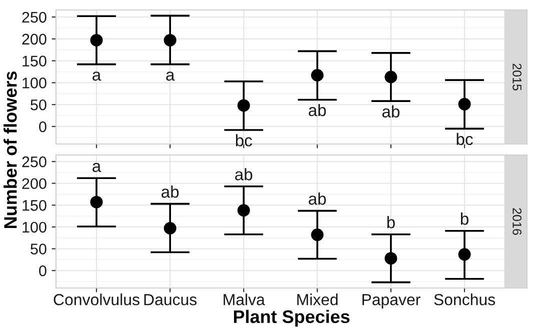 The image size is (550, 332). Describe the element at coordinates (465, 300) in the screenshot. I see `x-tick-label: Sonchus` at that location.